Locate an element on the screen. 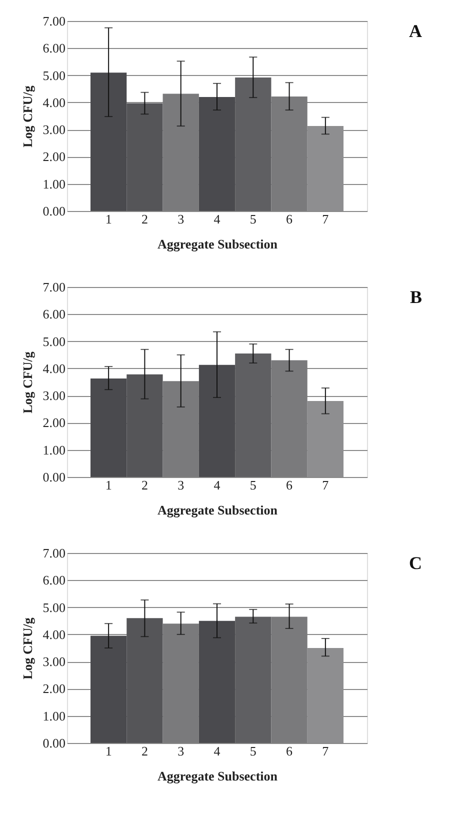  text: A is located at coordinates (415, 31).